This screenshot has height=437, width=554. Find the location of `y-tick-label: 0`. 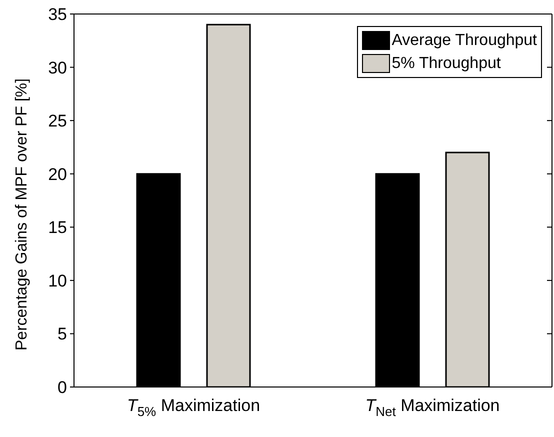

y-tick-label: 0 is located at coordinates (62, 388).